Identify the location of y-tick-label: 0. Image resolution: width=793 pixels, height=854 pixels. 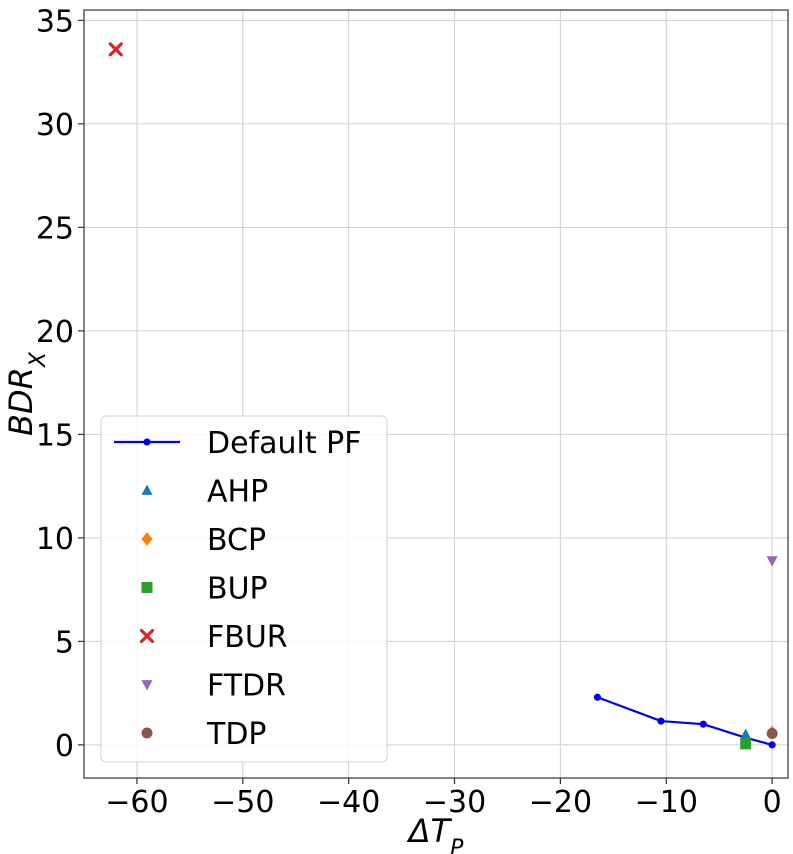
(64, 746).